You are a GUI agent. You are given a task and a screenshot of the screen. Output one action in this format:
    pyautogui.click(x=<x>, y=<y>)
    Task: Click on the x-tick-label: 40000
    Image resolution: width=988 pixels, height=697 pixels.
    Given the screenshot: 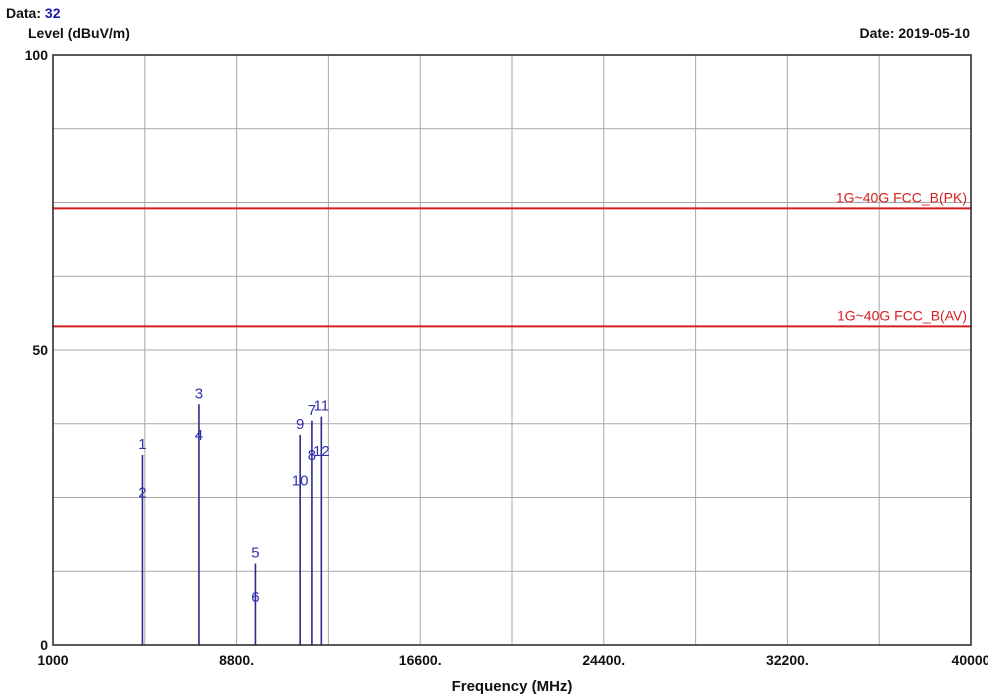 What is the action you would take?
    pyautogui.click(x=970, y=660)
    